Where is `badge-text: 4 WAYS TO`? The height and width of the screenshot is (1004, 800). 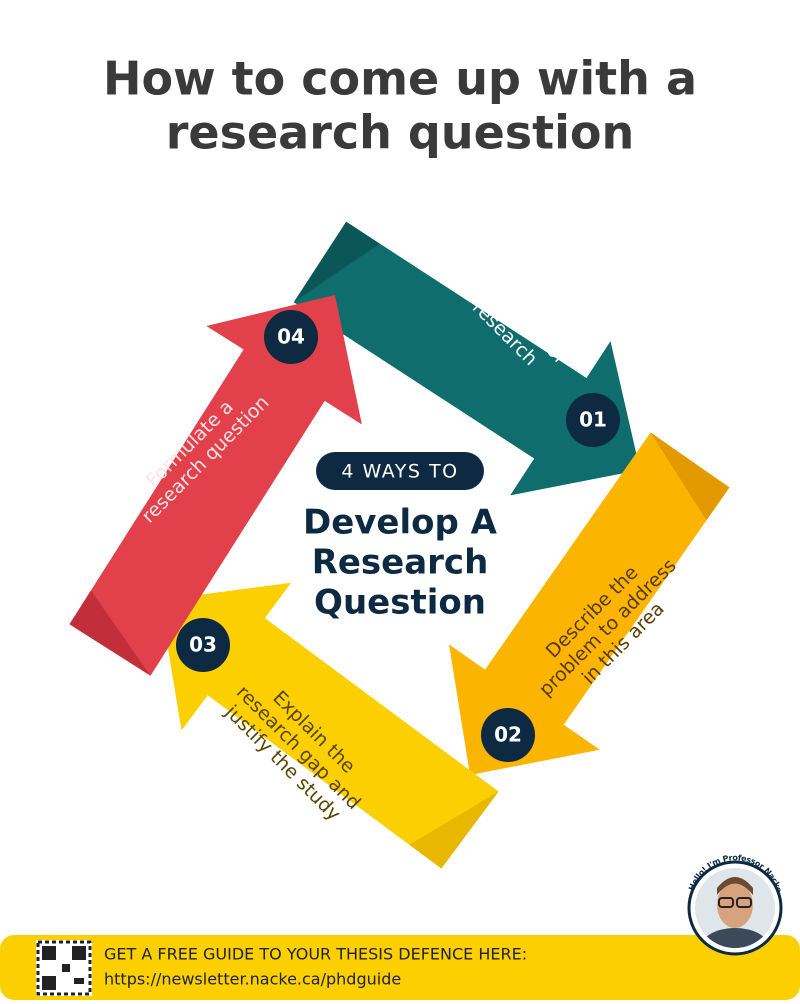
badge-text: 4 WAYS TO is located at coordinates (399, 472).